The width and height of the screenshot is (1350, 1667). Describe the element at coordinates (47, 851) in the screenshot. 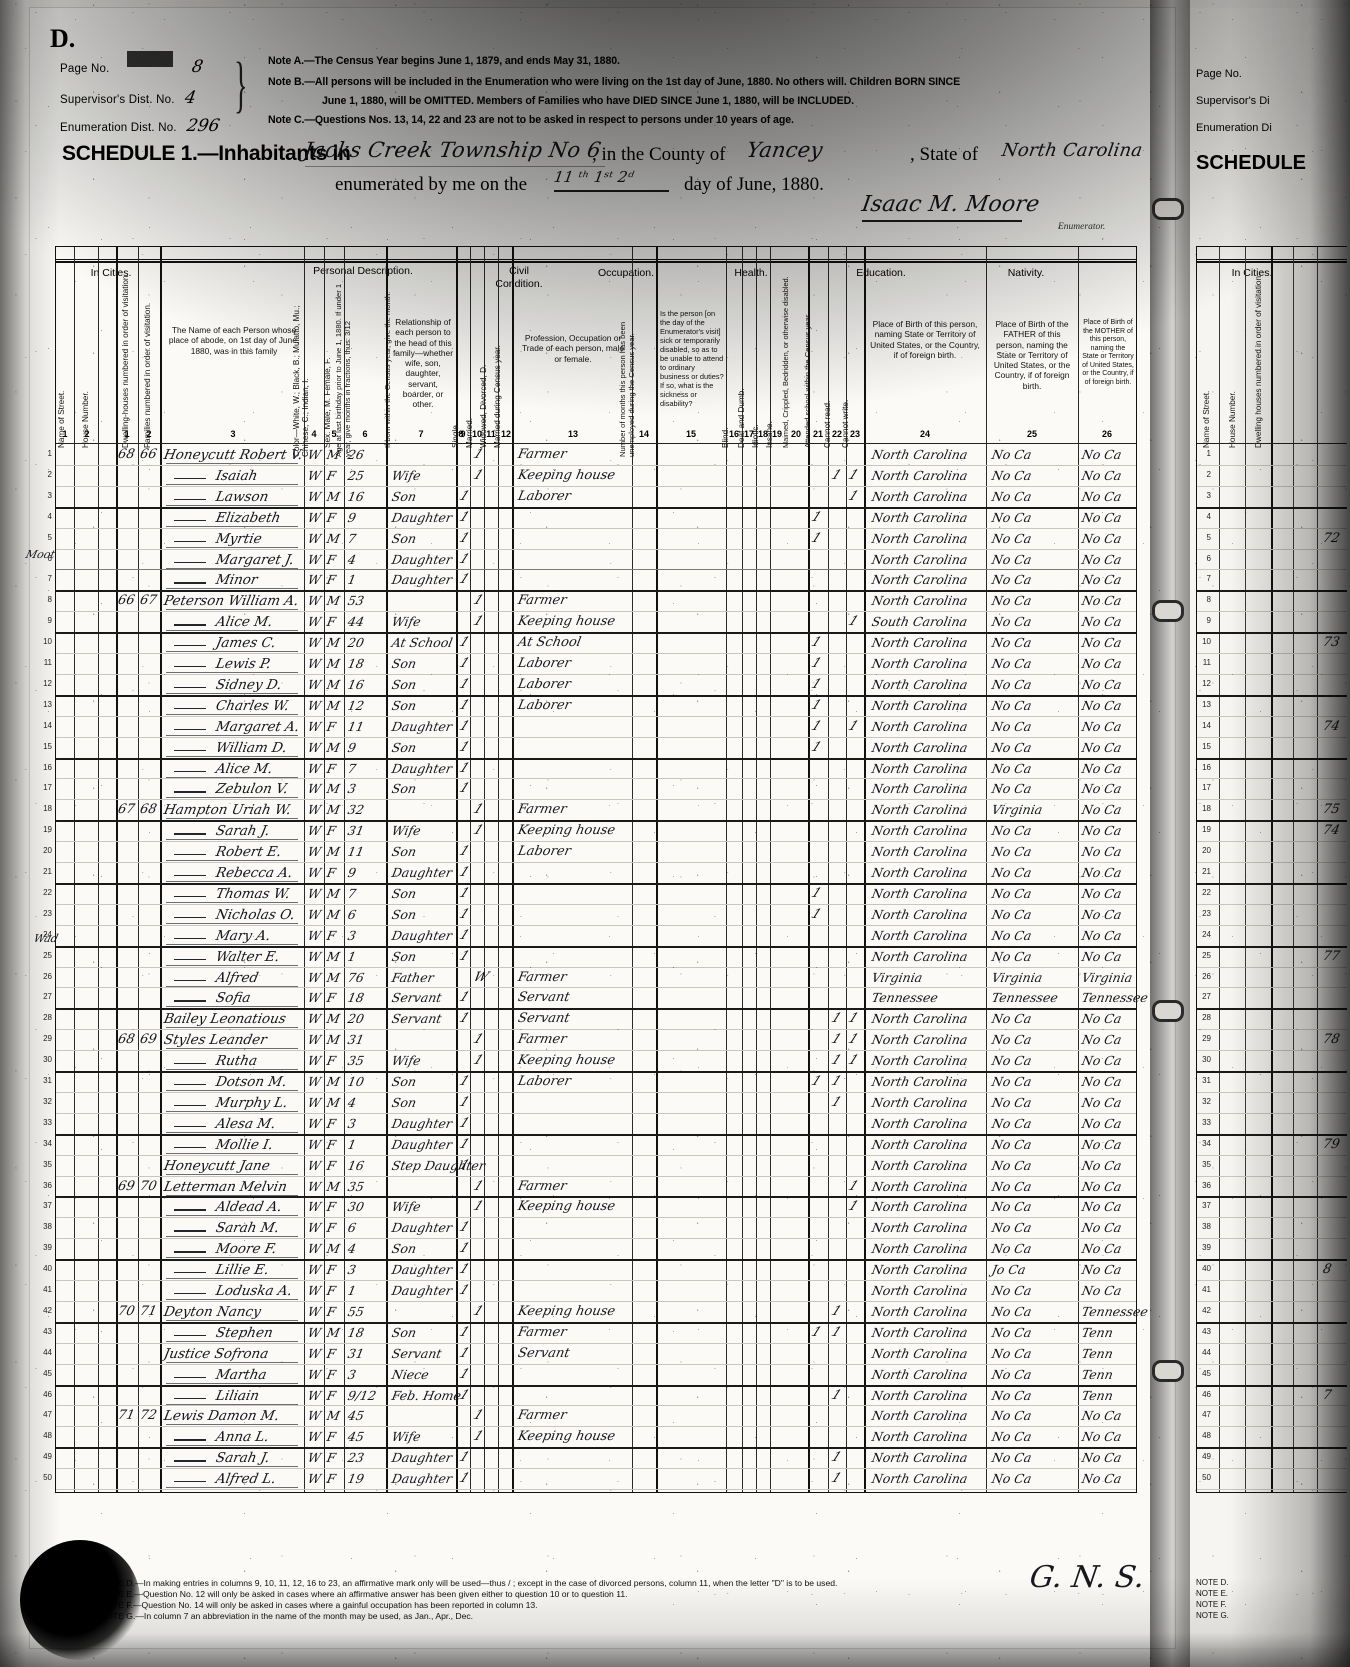

I see `row-number: 20` at that location.